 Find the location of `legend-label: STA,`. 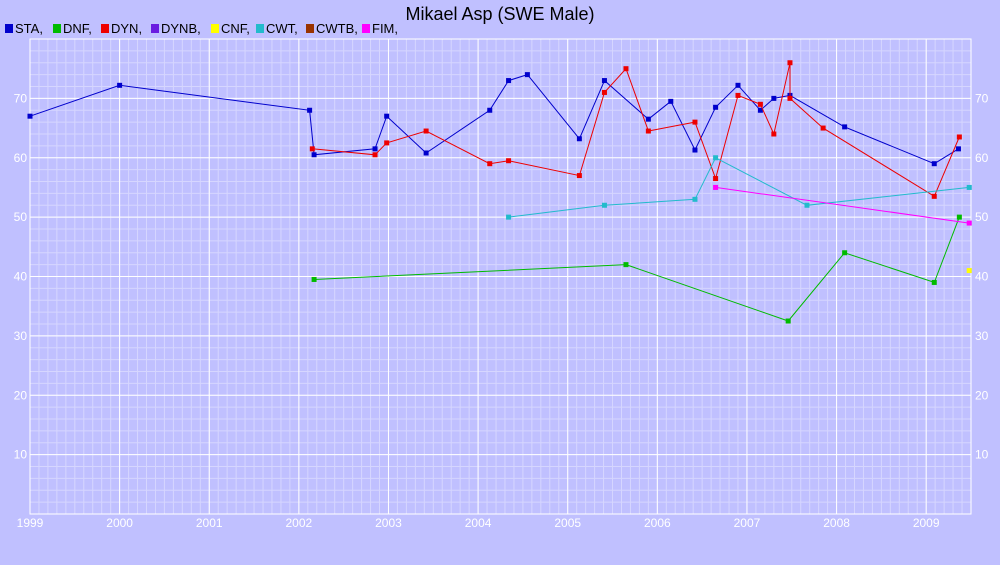

legend-label: STA, is located at coordinates (29, 28).